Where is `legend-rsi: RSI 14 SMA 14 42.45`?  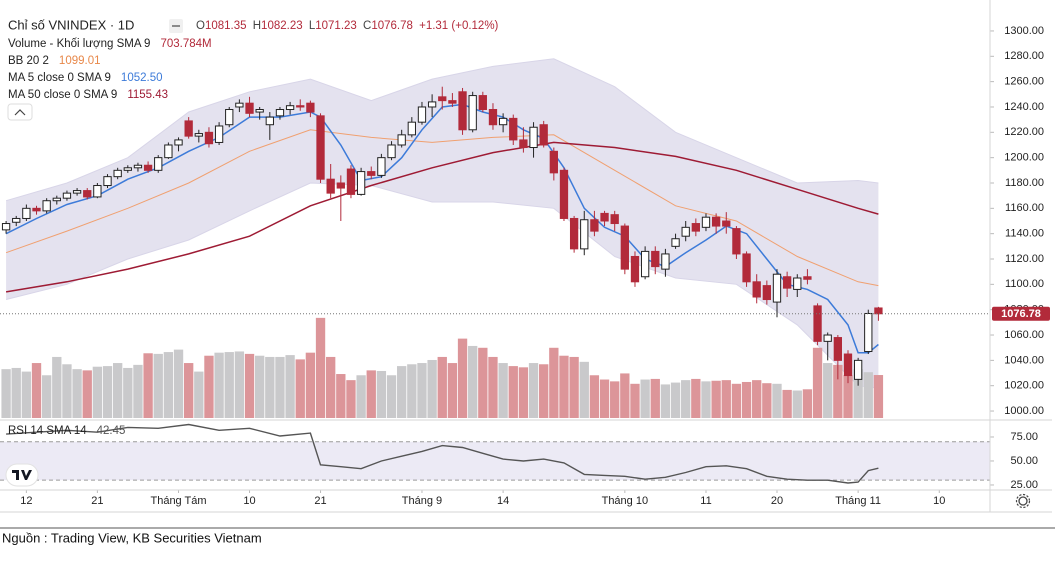 legend-rsi: RSI 14 SMA 14 42.45 is located at coordinates (66, 431).